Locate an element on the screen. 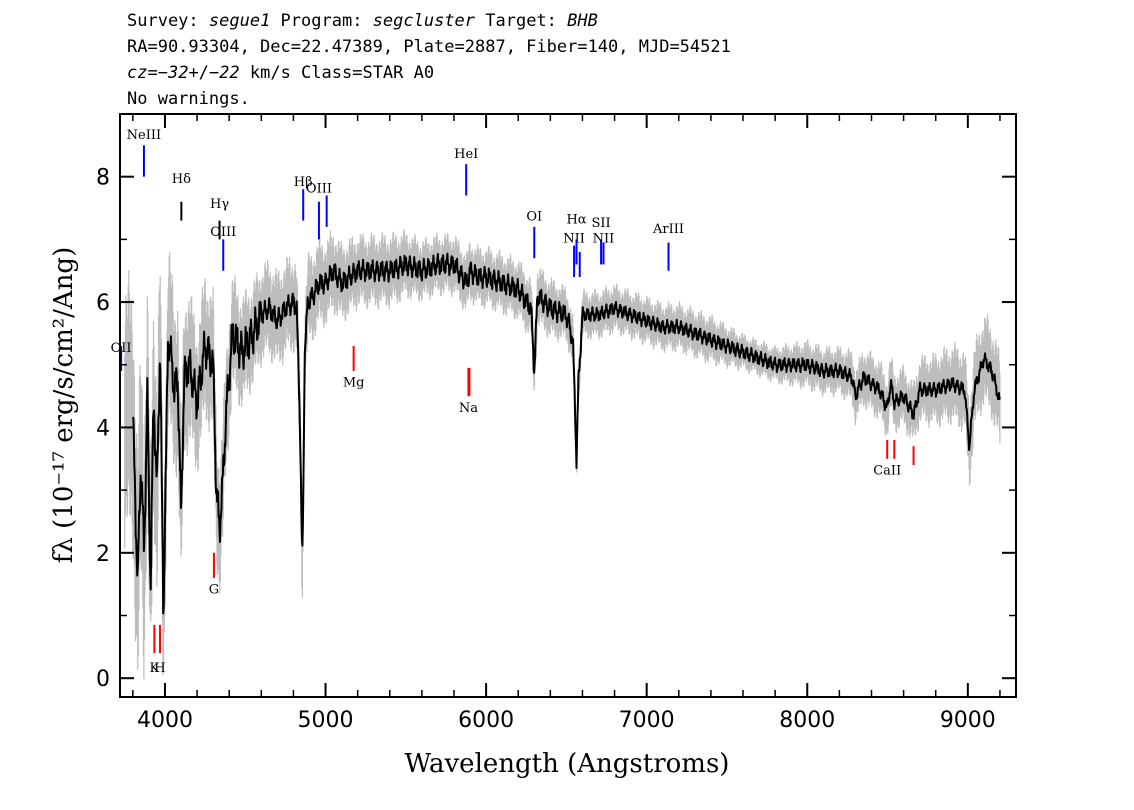 Image resolution: width=1134 pixels, height=810 pixels. target-value: BHB is located at coordinates (582, 21).